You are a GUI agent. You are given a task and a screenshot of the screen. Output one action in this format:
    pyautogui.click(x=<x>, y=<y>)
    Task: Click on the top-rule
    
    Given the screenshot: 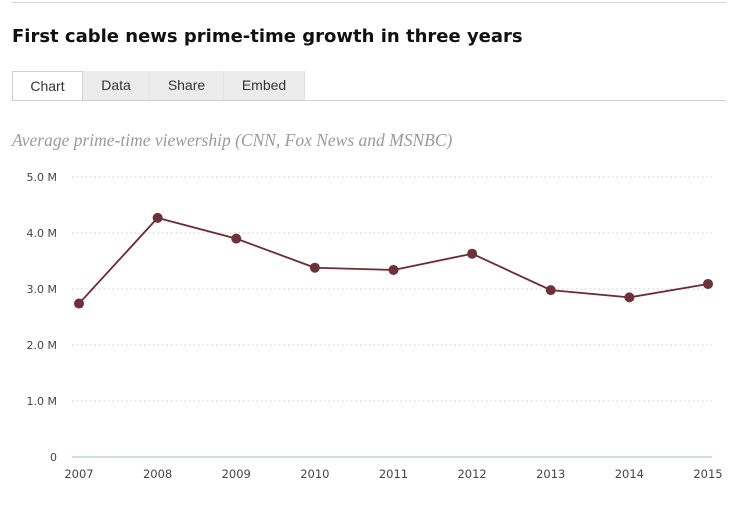 What is the action you would take?
    pyautogui.click(x=369, y=2)
    